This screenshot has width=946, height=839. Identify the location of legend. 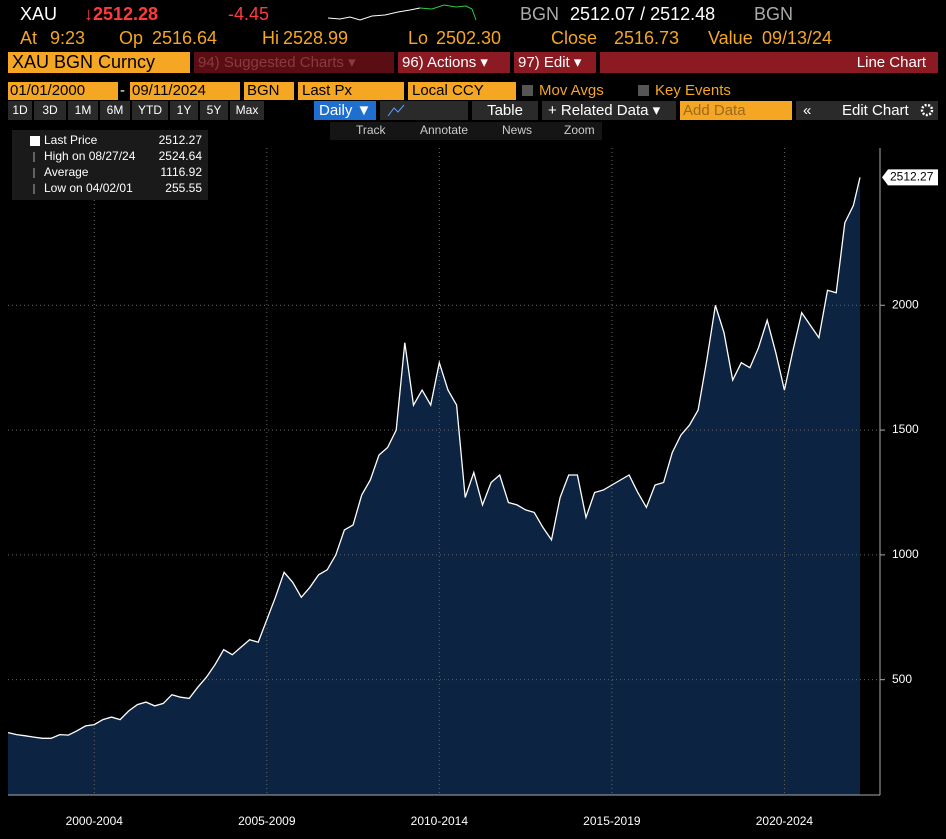
(110, 165).